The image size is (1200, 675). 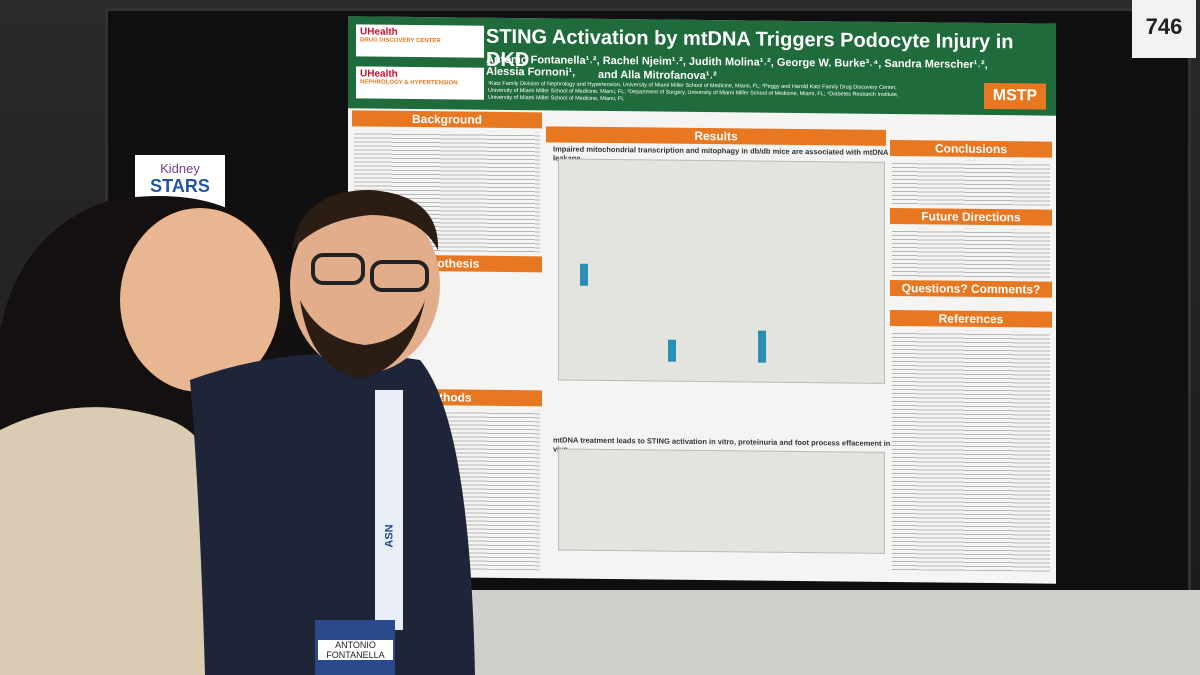 What do you see at coordinates (332, 514) in the screenshot?
I see `jacket` at bounding box center [332, 514].